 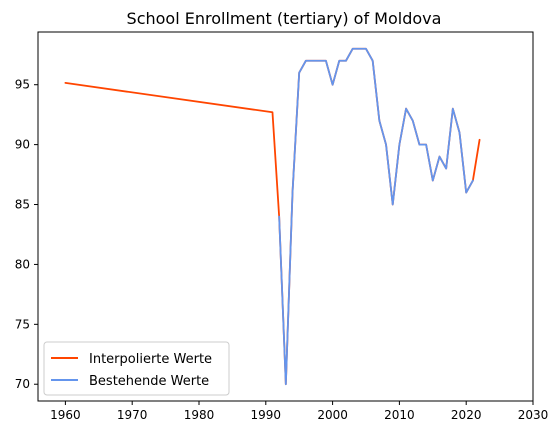 I want to click on y-axis: 70 75 80 85 90 95, so click(x=26, y=234).